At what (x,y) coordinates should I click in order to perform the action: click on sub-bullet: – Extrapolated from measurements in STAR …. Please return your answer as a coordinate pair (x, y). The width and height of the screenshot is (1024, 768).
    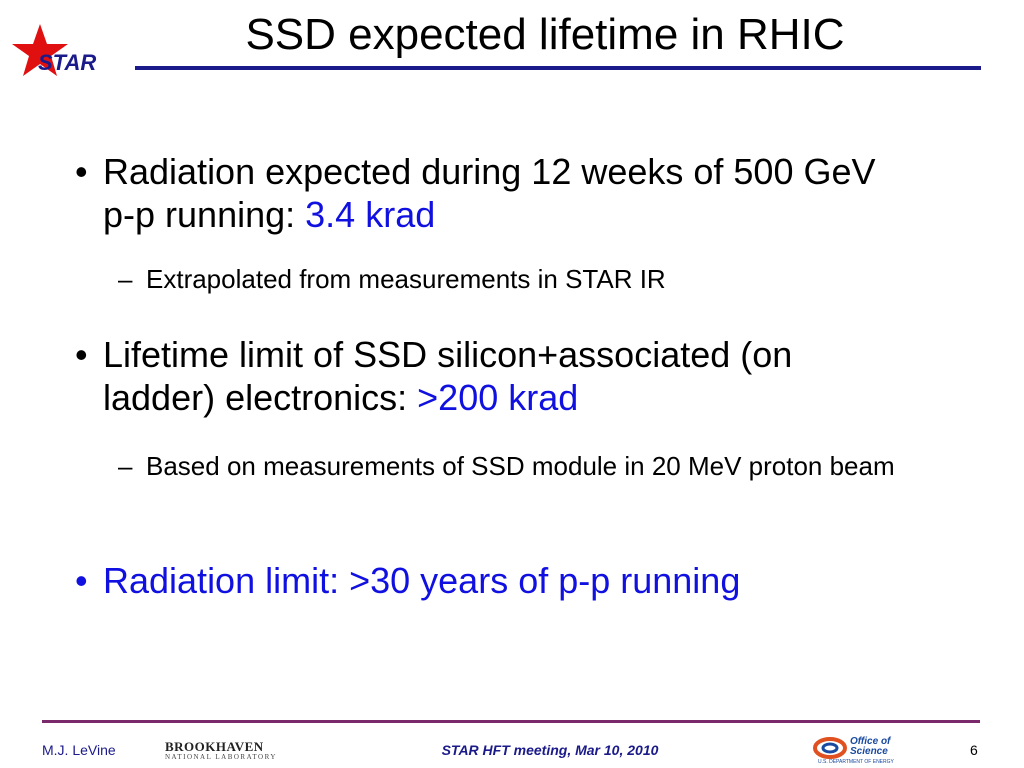
    Looking at the image, I should click on (528, 279).